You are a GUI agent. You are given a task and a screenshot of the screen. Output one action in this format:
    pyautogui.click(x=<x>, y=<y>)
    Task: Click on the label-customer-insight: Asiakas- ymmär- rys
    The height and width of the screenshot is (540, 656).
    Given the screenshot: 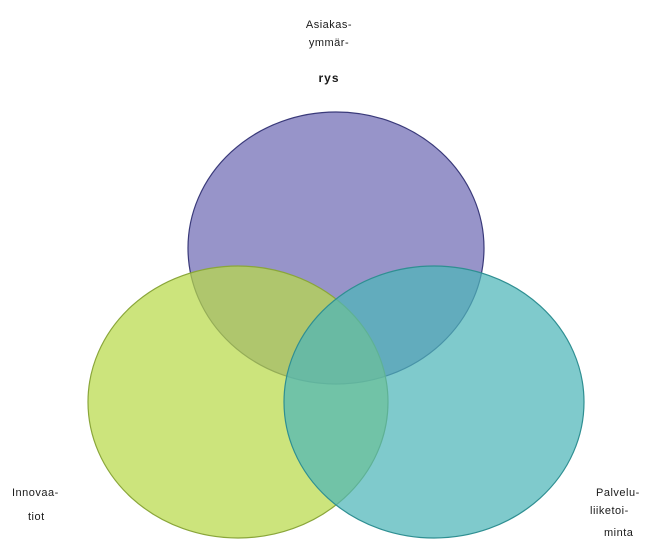 What is the action you would take?
    pyautogui.click(x=329, y=52)
    